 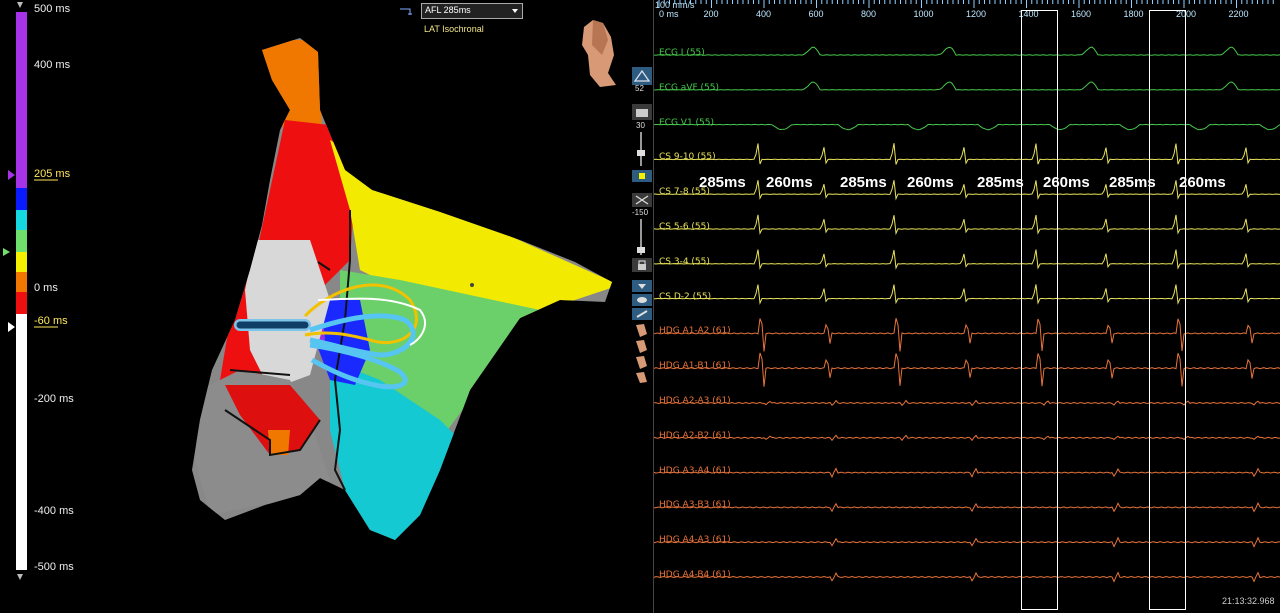 What do you see at coordinates (1133, 14) in the screenshot?
I see `ruler-tick-label: 1800` at bounding box center [1133, 14].